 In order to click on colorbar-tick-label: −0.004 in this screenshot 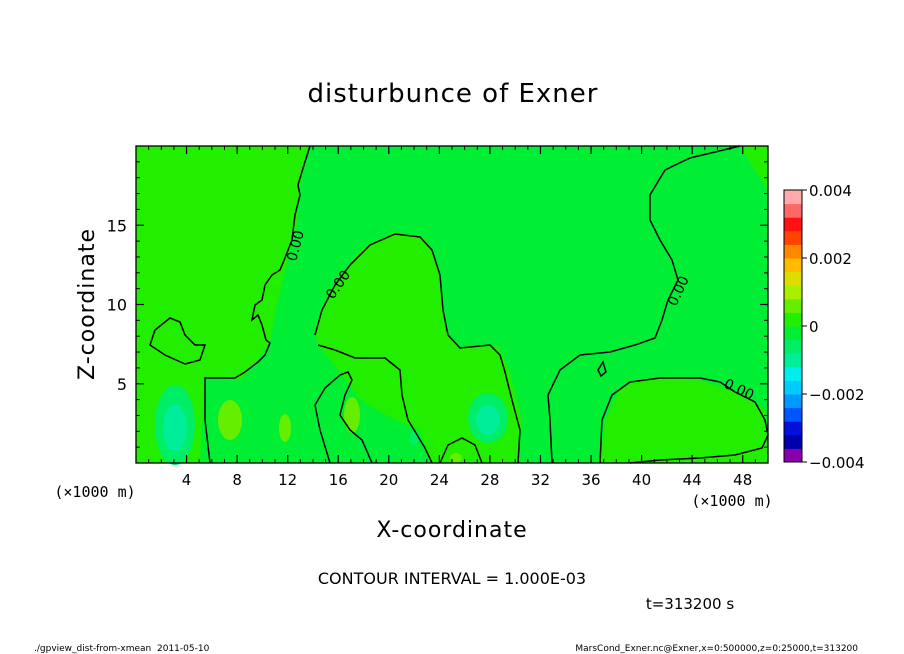, I will do `click(837, 463)`.